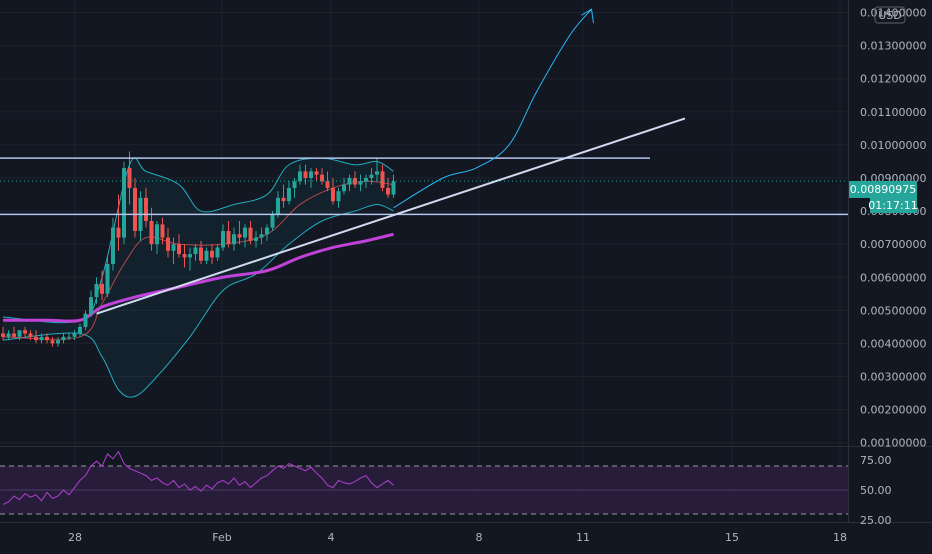  What do you see at coordinates (893, 310) in the screenshot?
I see `price-tick-label: 0.00500000` at bounding box center [893, 310].